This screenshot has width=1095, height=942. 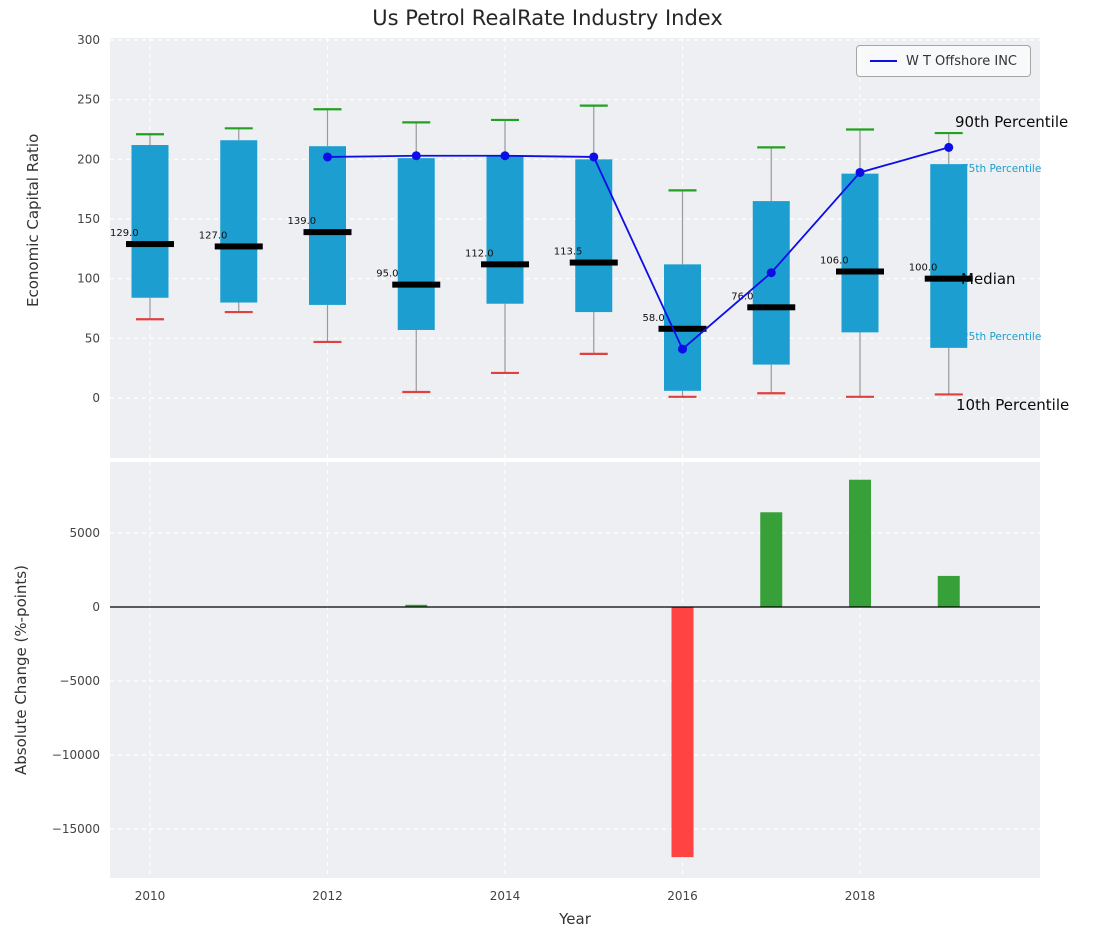 What do you see at coordinates (88, 219) in the screenshot?
I see `tick-label: 150` at bounding box center [88, 219].